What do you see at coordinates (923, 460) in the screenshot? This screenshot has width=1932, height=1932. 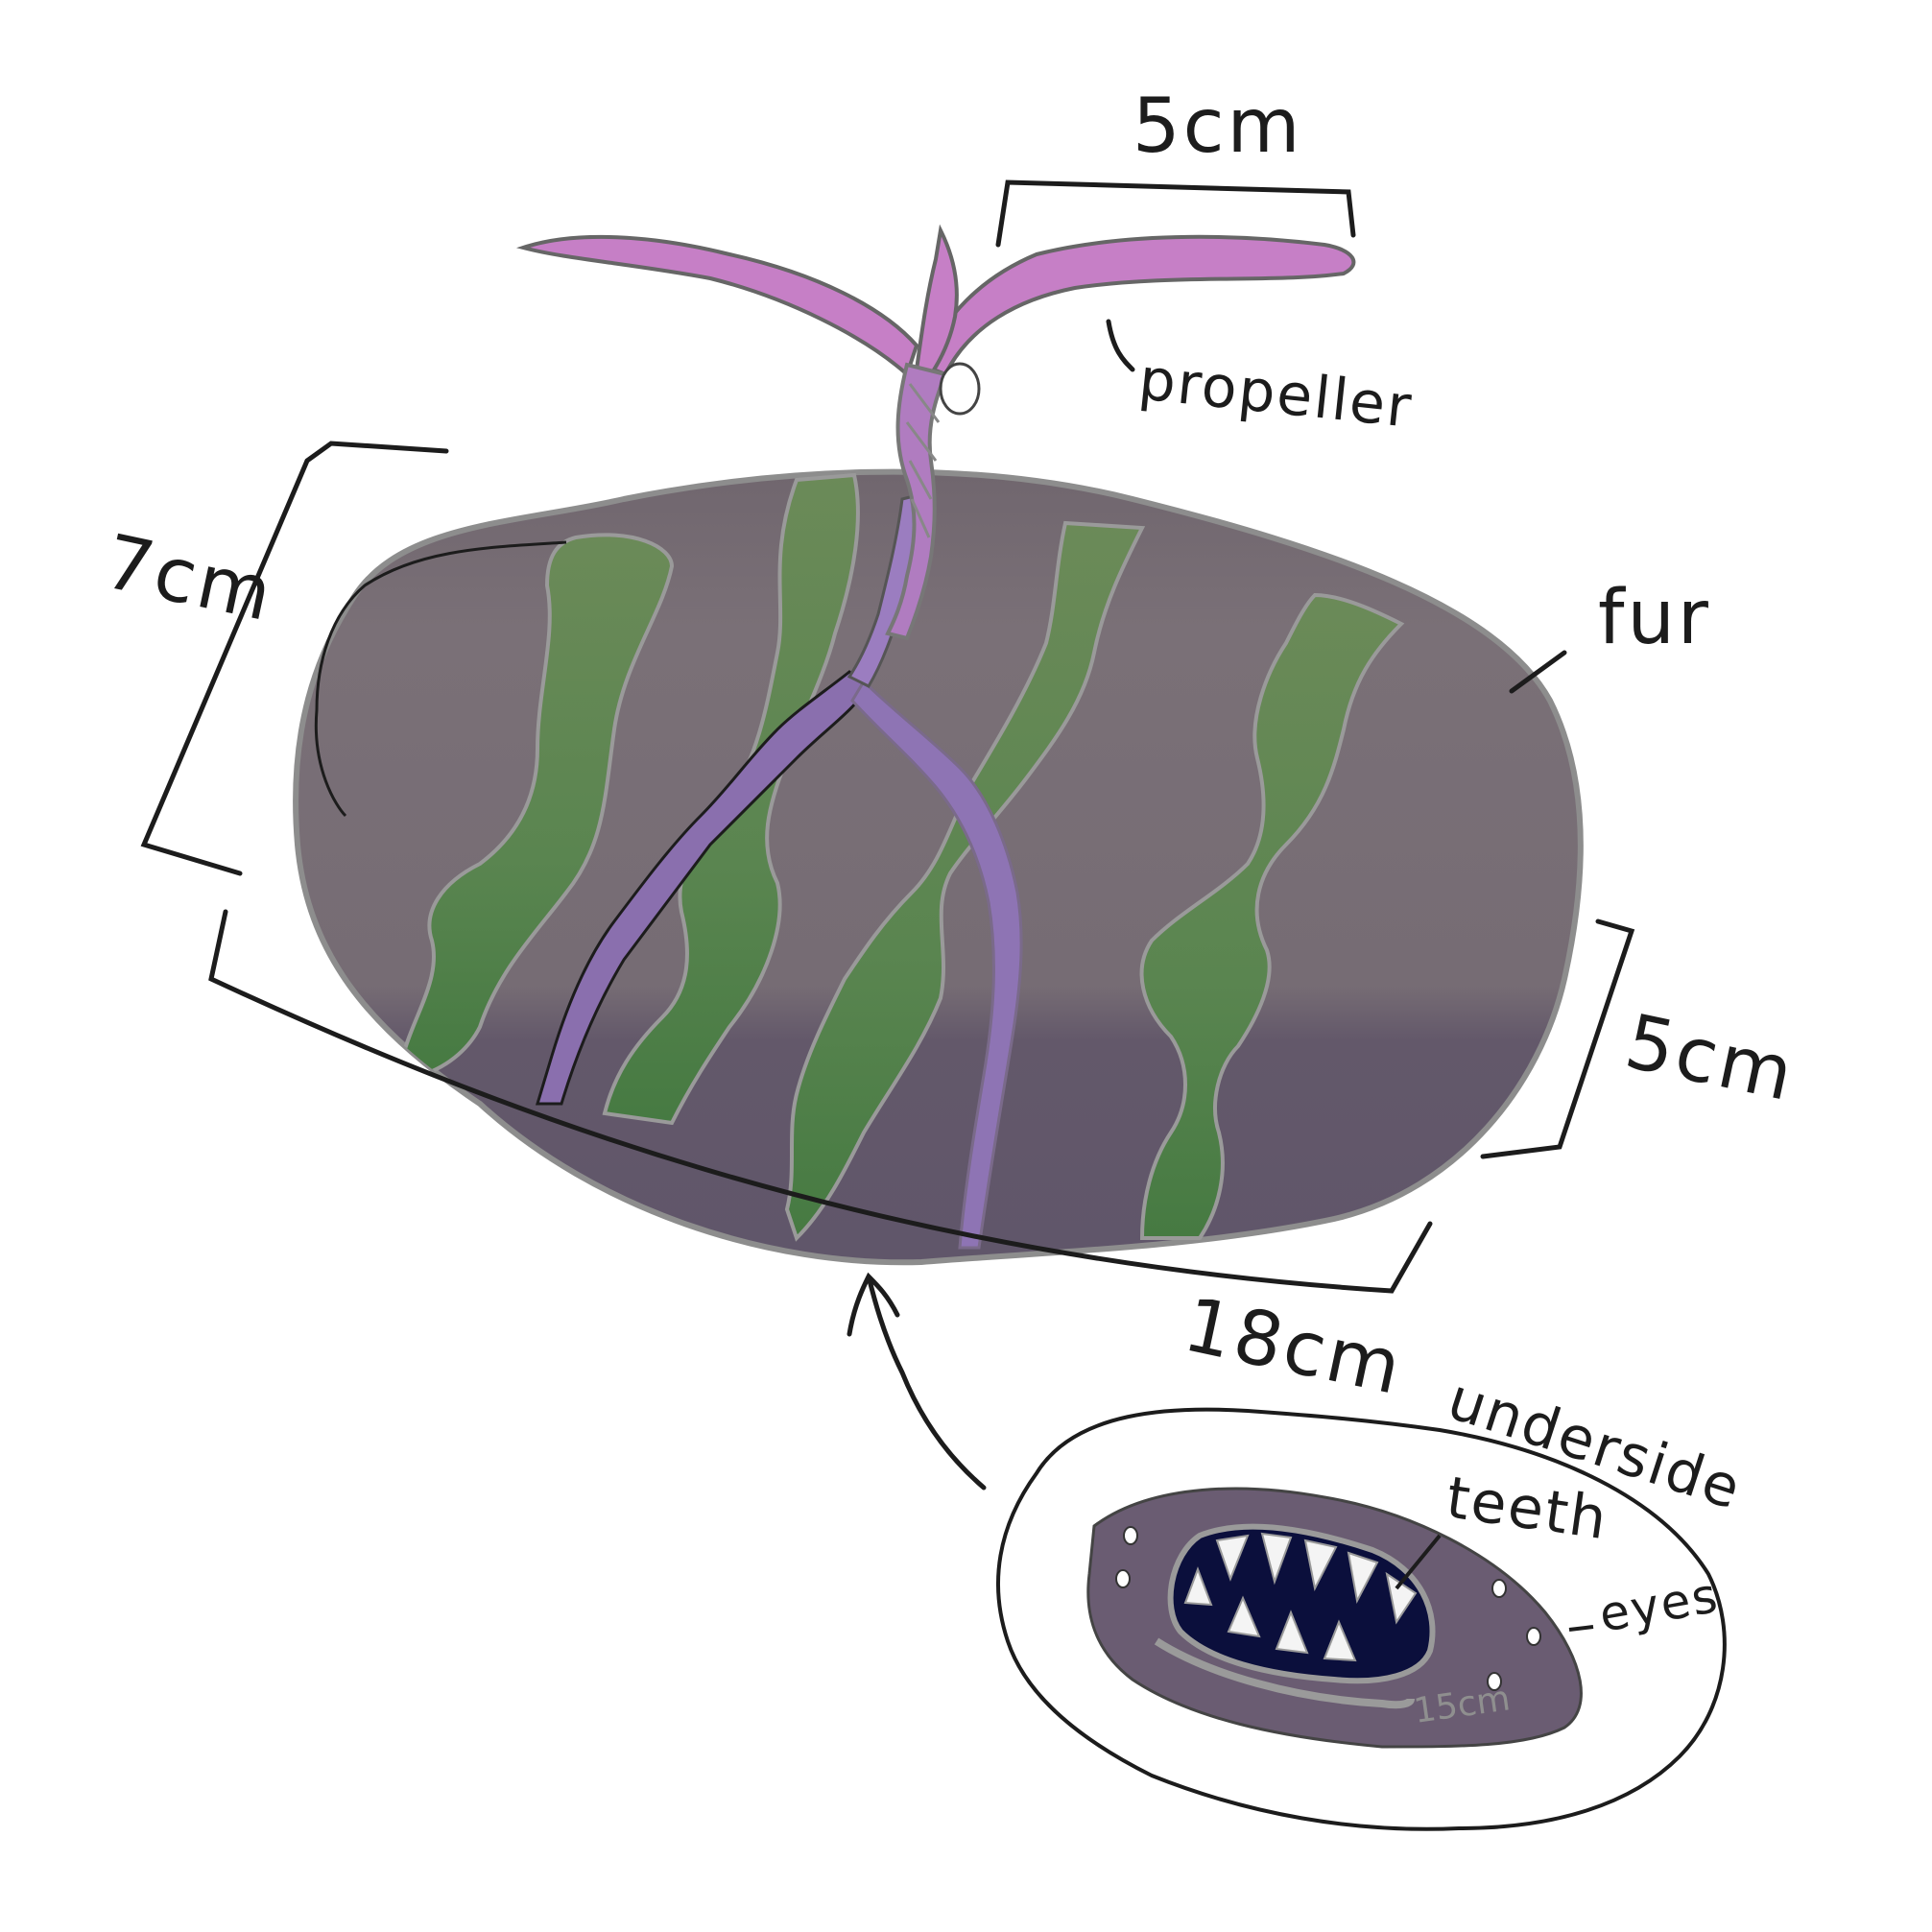 I see `propeller-twist-lines` at bounding box center [923, 460].